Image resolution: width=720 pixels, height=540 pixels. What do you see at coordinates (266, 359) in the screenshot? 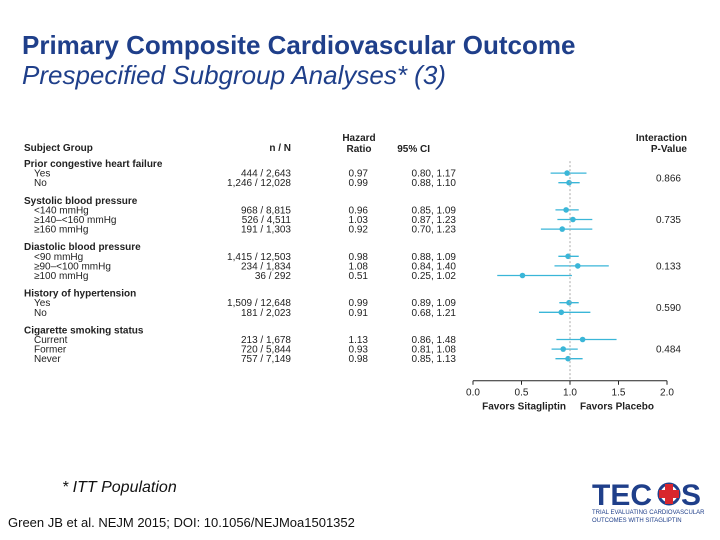
I see `row-nn: 757 / 7,149` at bounding box center [266, 359].